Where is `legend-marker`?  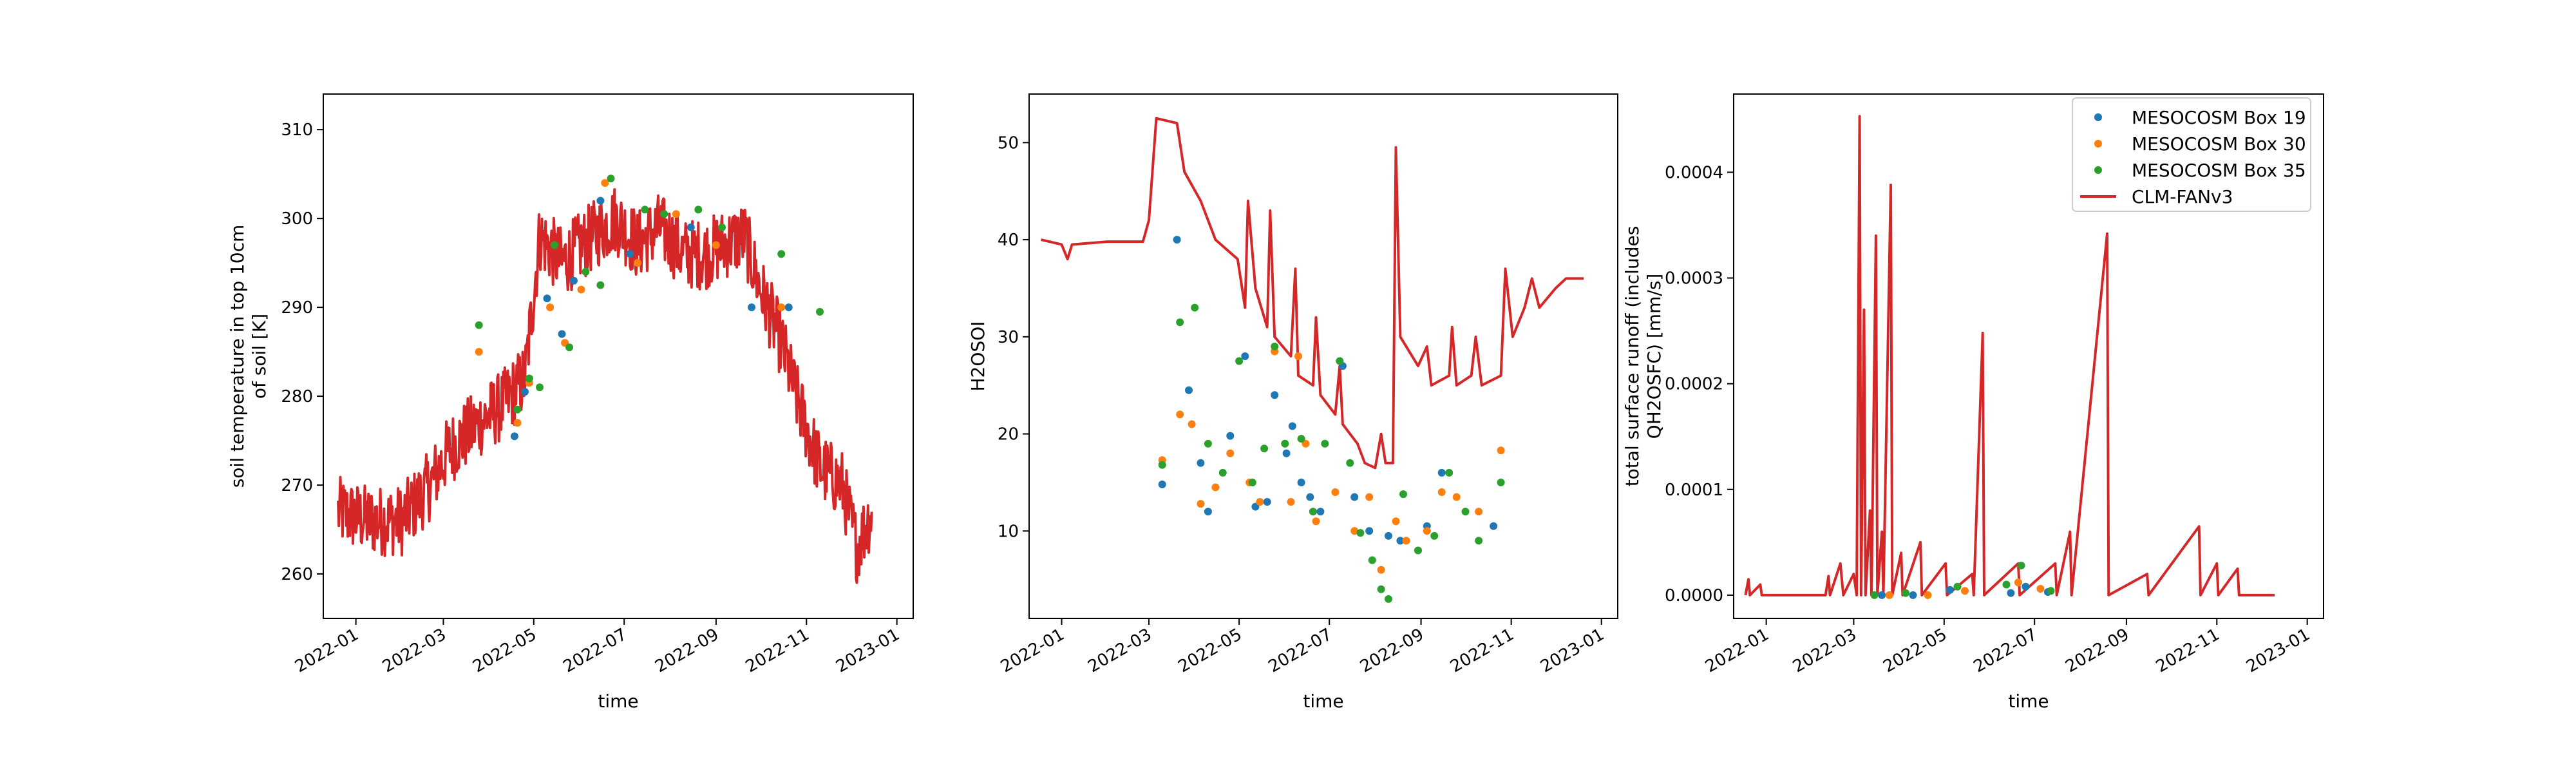 legend-marker is located at coordinates (2098, 170).